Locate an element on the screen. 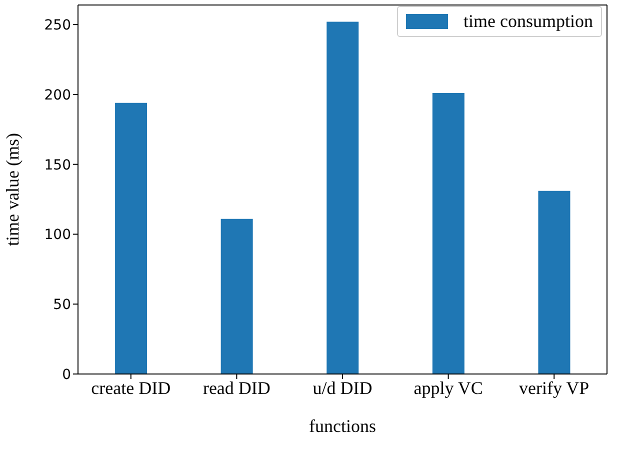 This screenshot has width=618, height=467. y-tick-label: 150 is located at coordinates (57, 165).